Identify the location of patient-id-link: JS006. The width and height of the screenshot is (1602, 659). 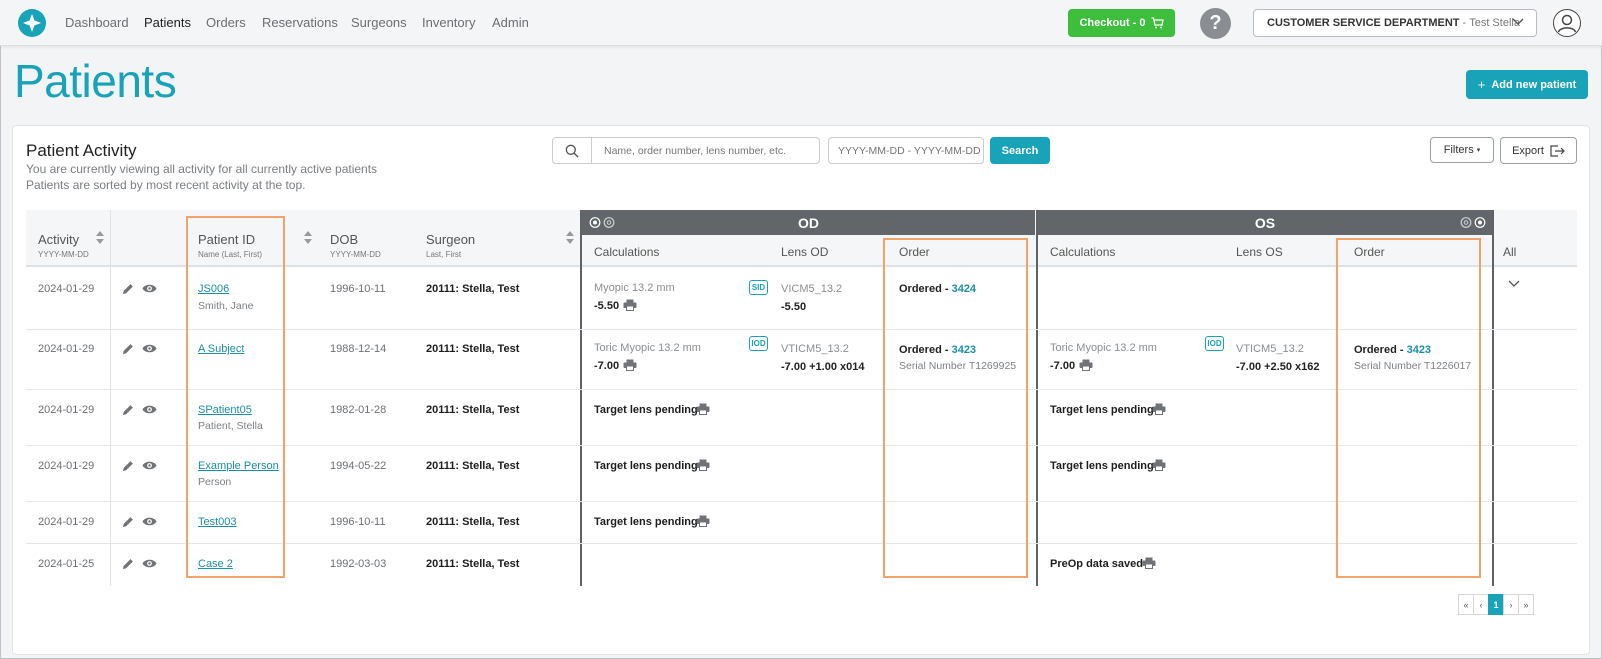
(214, 289).